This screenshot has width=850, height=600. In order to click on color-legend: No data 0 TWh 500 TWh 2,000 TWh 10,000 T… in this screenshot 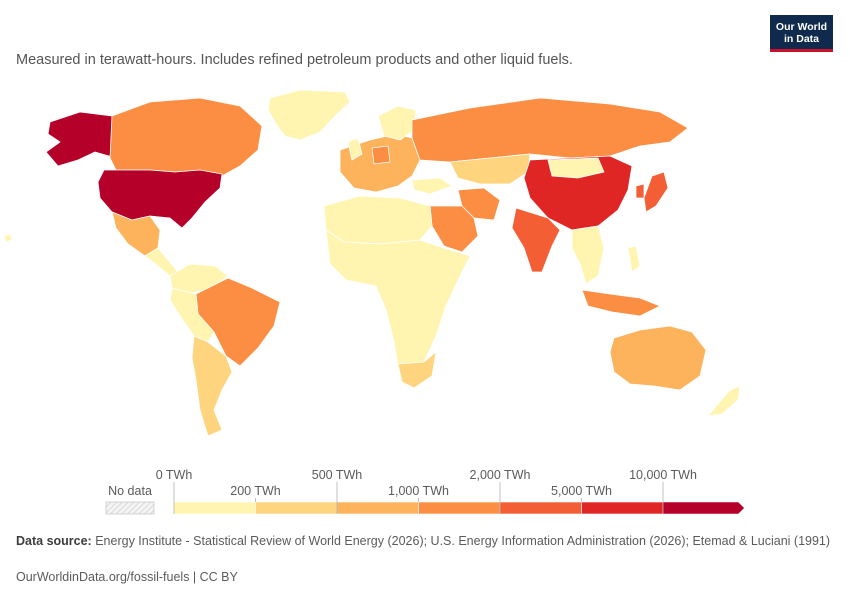, I will do `click(425, 491)`.